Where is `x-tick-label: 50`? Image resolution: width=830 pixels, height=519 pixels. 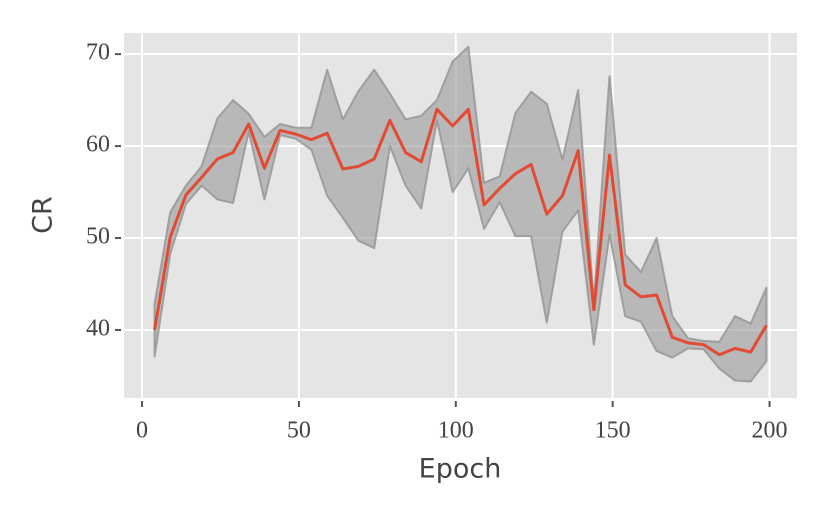 x-tick-label: 50 is located at coordinates (299, 431).